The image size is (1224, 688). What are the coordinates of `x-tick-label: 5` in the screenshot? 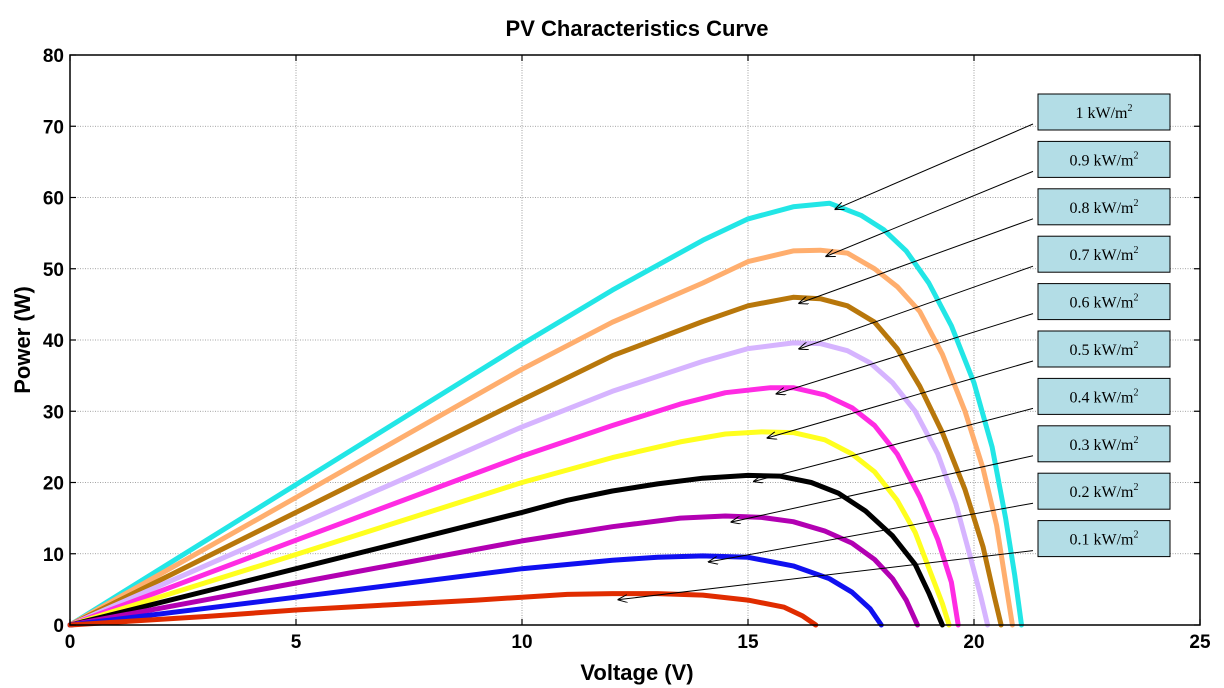 It's located at (296, 642).